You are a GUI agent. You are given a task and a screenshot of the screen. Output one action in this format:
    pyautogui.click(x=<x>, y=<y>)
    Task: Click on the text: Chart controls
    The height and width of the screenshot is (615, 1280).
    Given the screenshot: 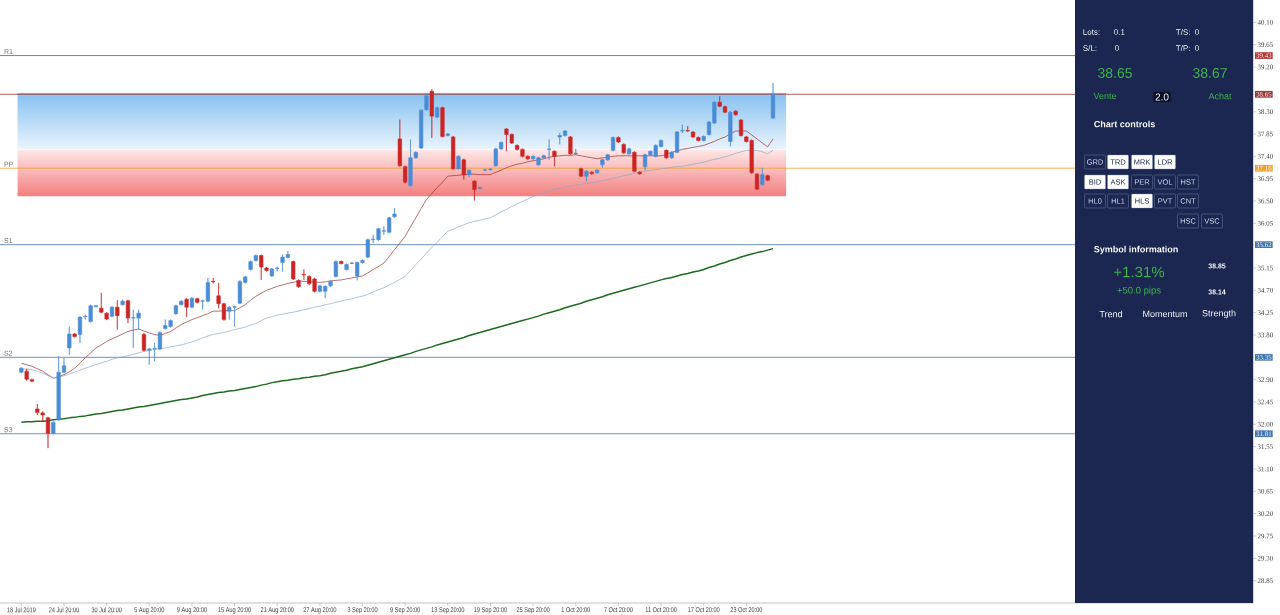 What is the action you would take?
    pyautogui.click(x=1124, y=124)
    